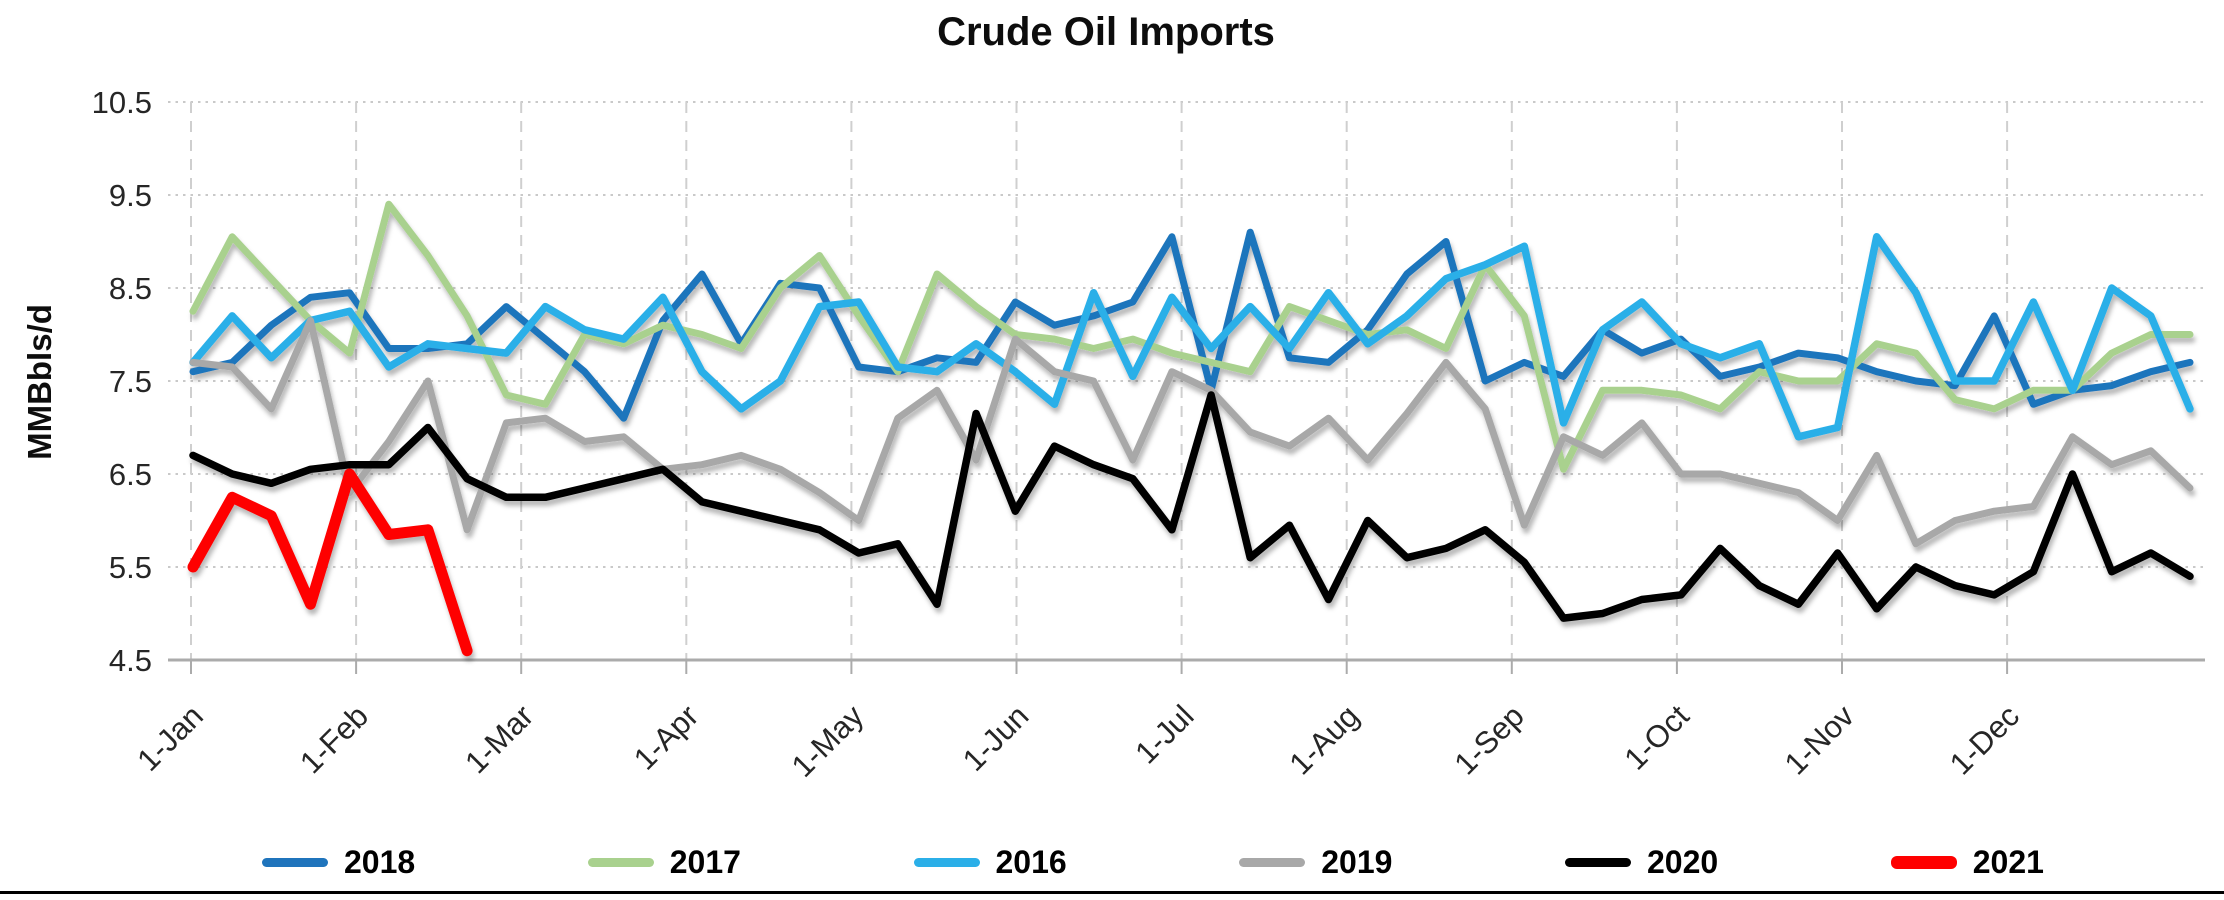 The height and width of the screenshot is (900, 2224). I want to click on legend-label-2017: 2017, so click(705, 862).